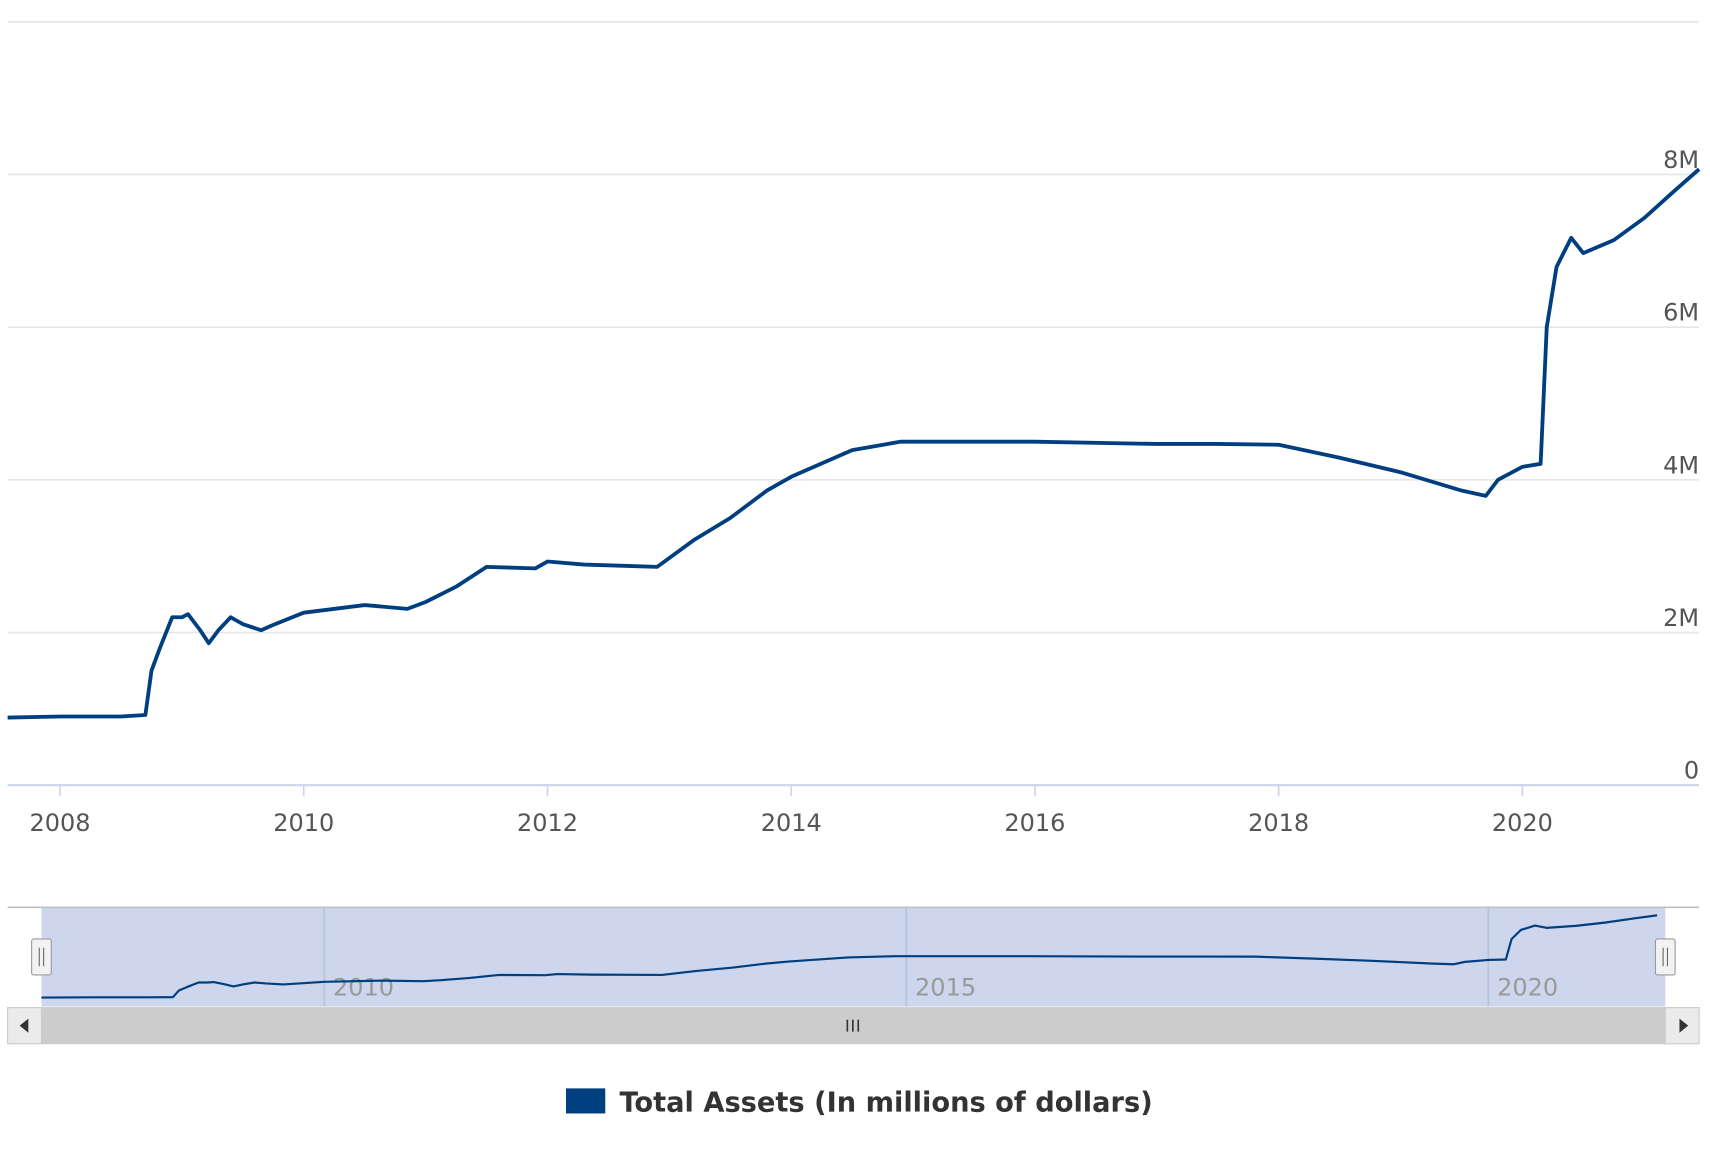 This screenshot has height=1156, width=1710. Describe the element at coordinates (885, 1102) in the screenshot. I see `legend-label: Total Assets (In millions of dollars)` at that location.